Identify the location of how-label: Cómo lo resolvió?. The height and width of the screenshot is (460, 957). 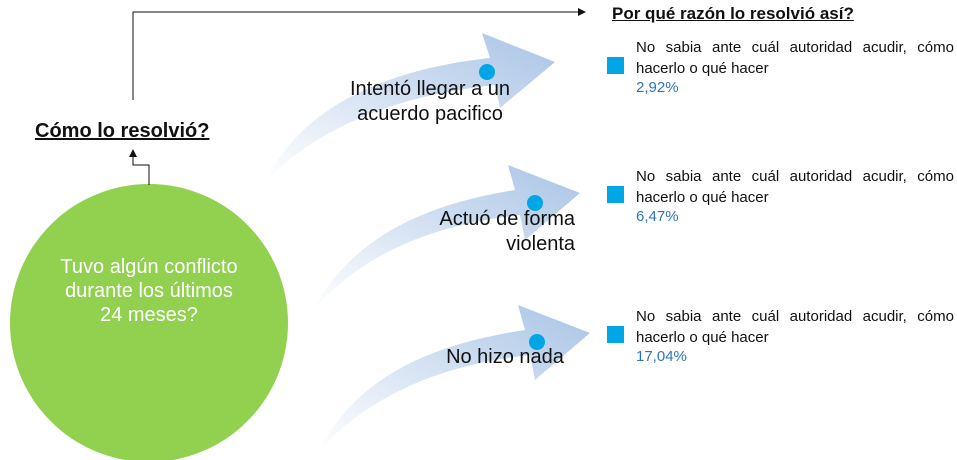
(122, 131).